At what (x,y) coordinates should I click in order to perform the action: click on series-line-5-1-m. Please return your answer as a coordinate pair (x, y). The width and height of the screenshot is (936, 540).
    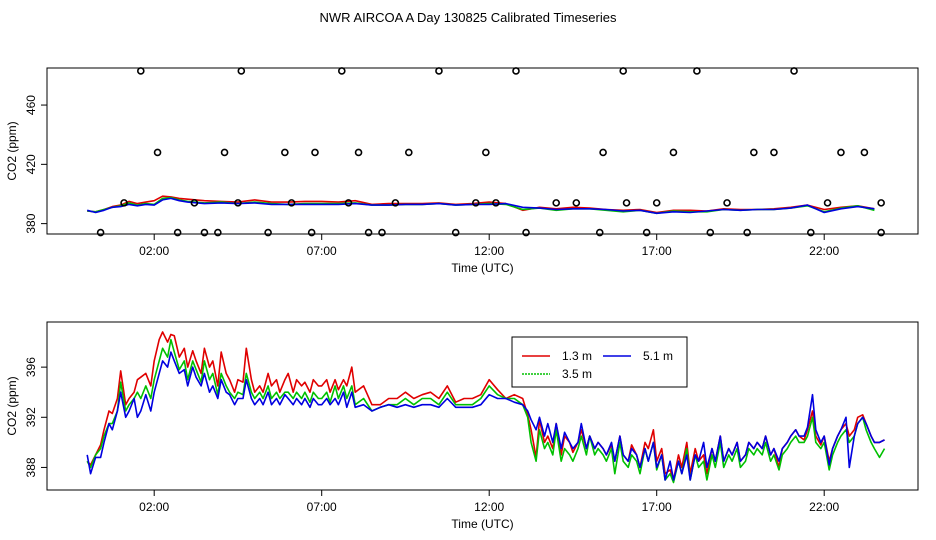
    Looking at the image, I should click on (480, 206).